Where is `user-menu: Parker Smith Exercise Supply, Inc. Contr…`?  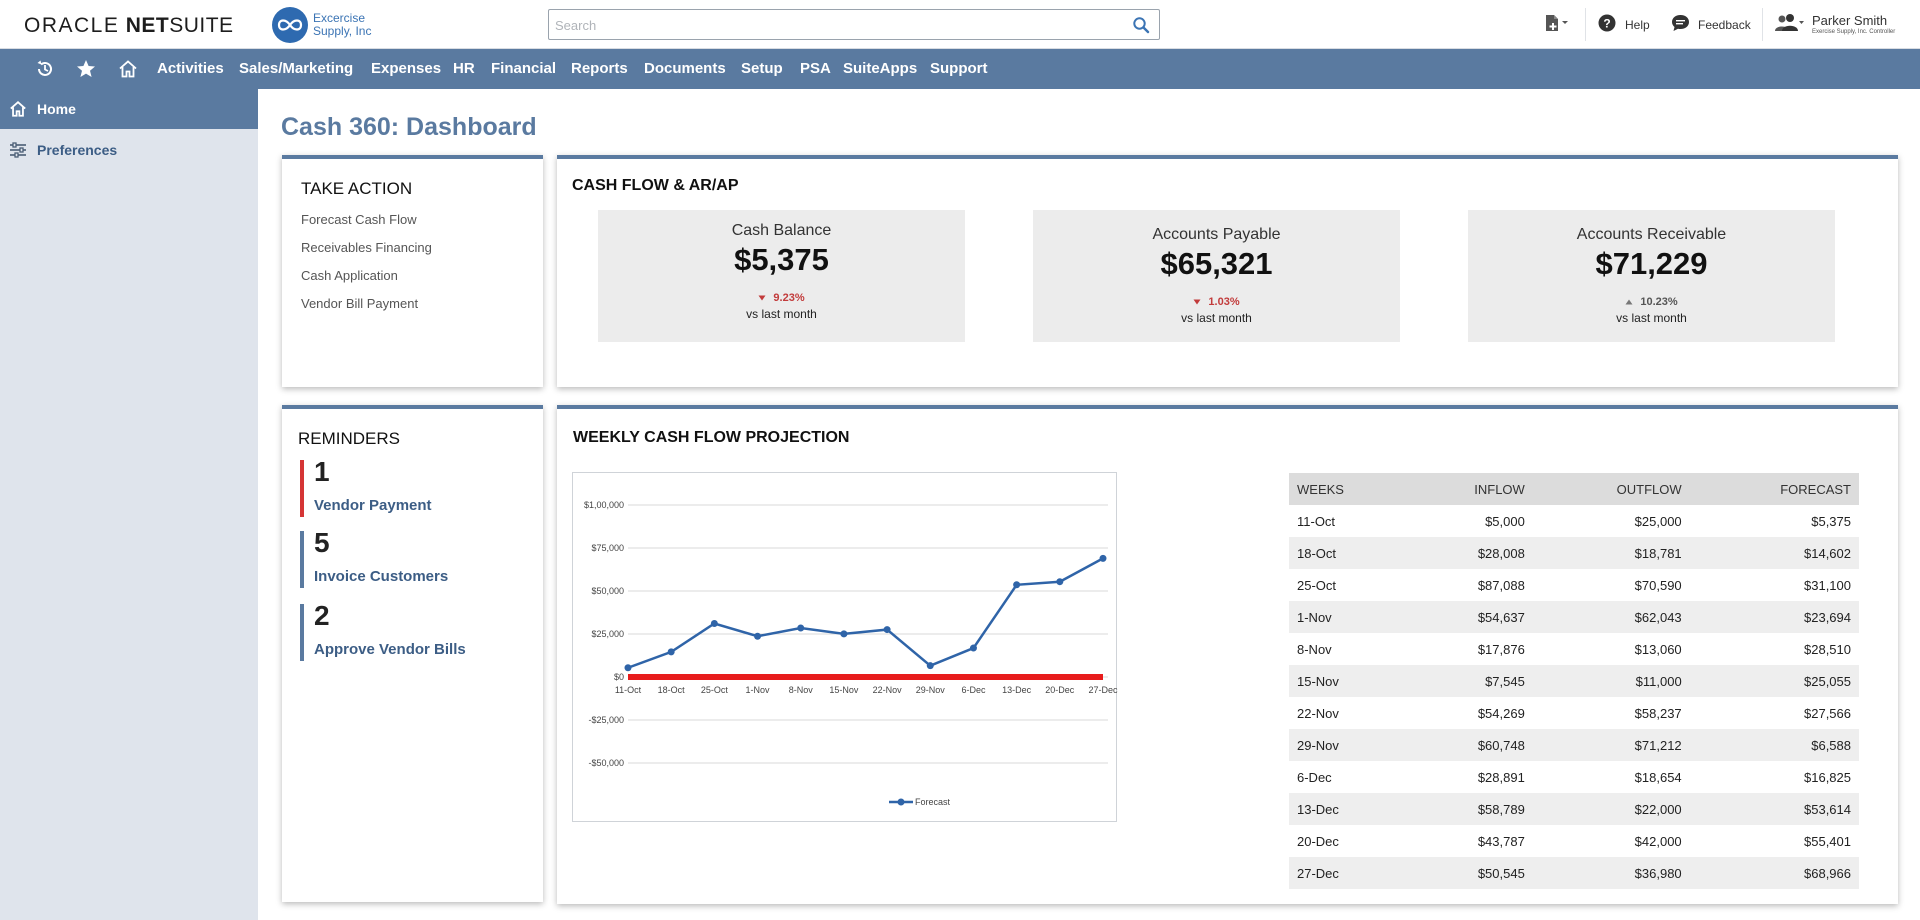
user-menu: Parker Smith Exercise Supply, Inc. Contr… is located at coordinates (1834, 24).